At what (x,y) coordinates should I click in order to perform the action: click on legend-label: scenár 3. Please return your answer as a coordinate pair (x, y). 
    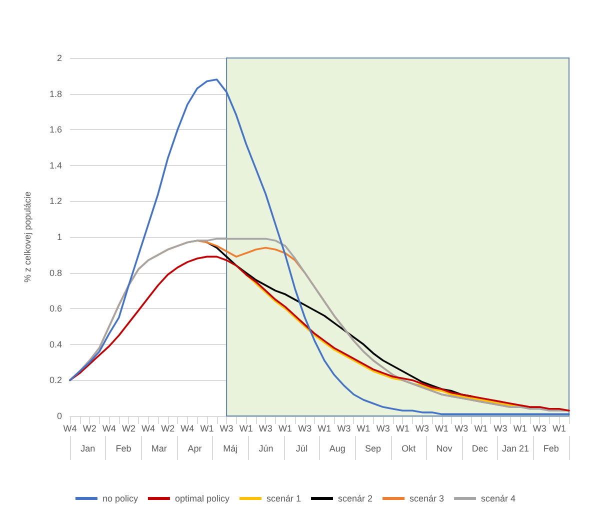
    Looking at the image, I should click on (427, 499).